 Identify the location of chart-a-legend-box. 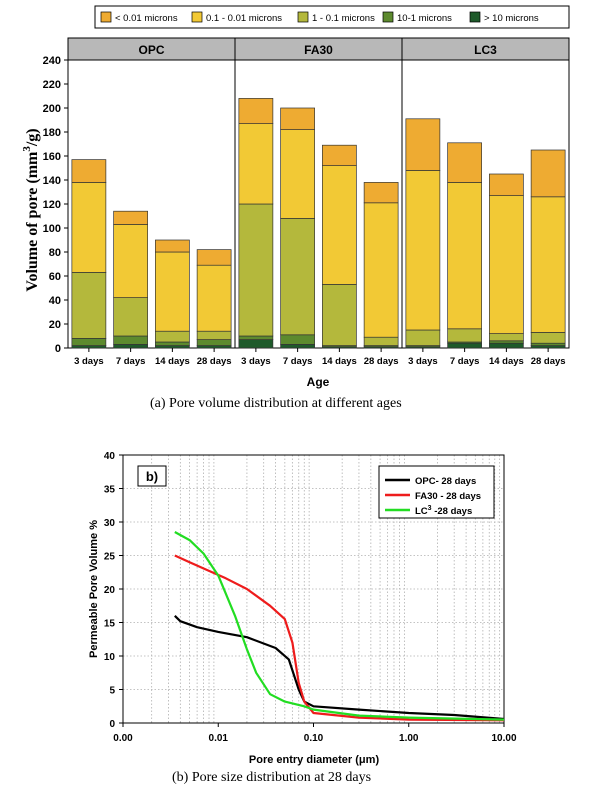
(332, 17).